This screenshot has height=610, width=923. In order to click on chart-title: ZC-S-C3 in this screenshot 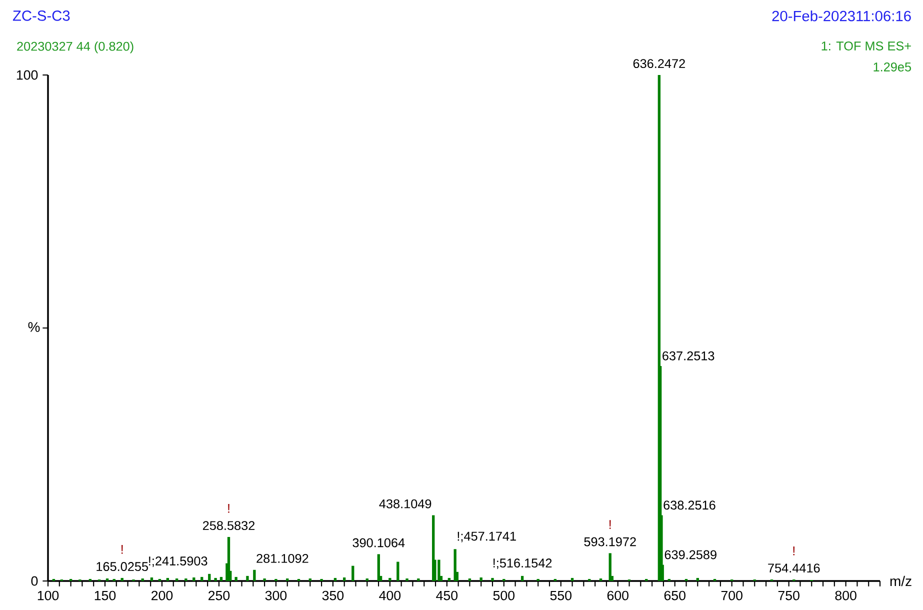, I will do `click(41, 15)`.